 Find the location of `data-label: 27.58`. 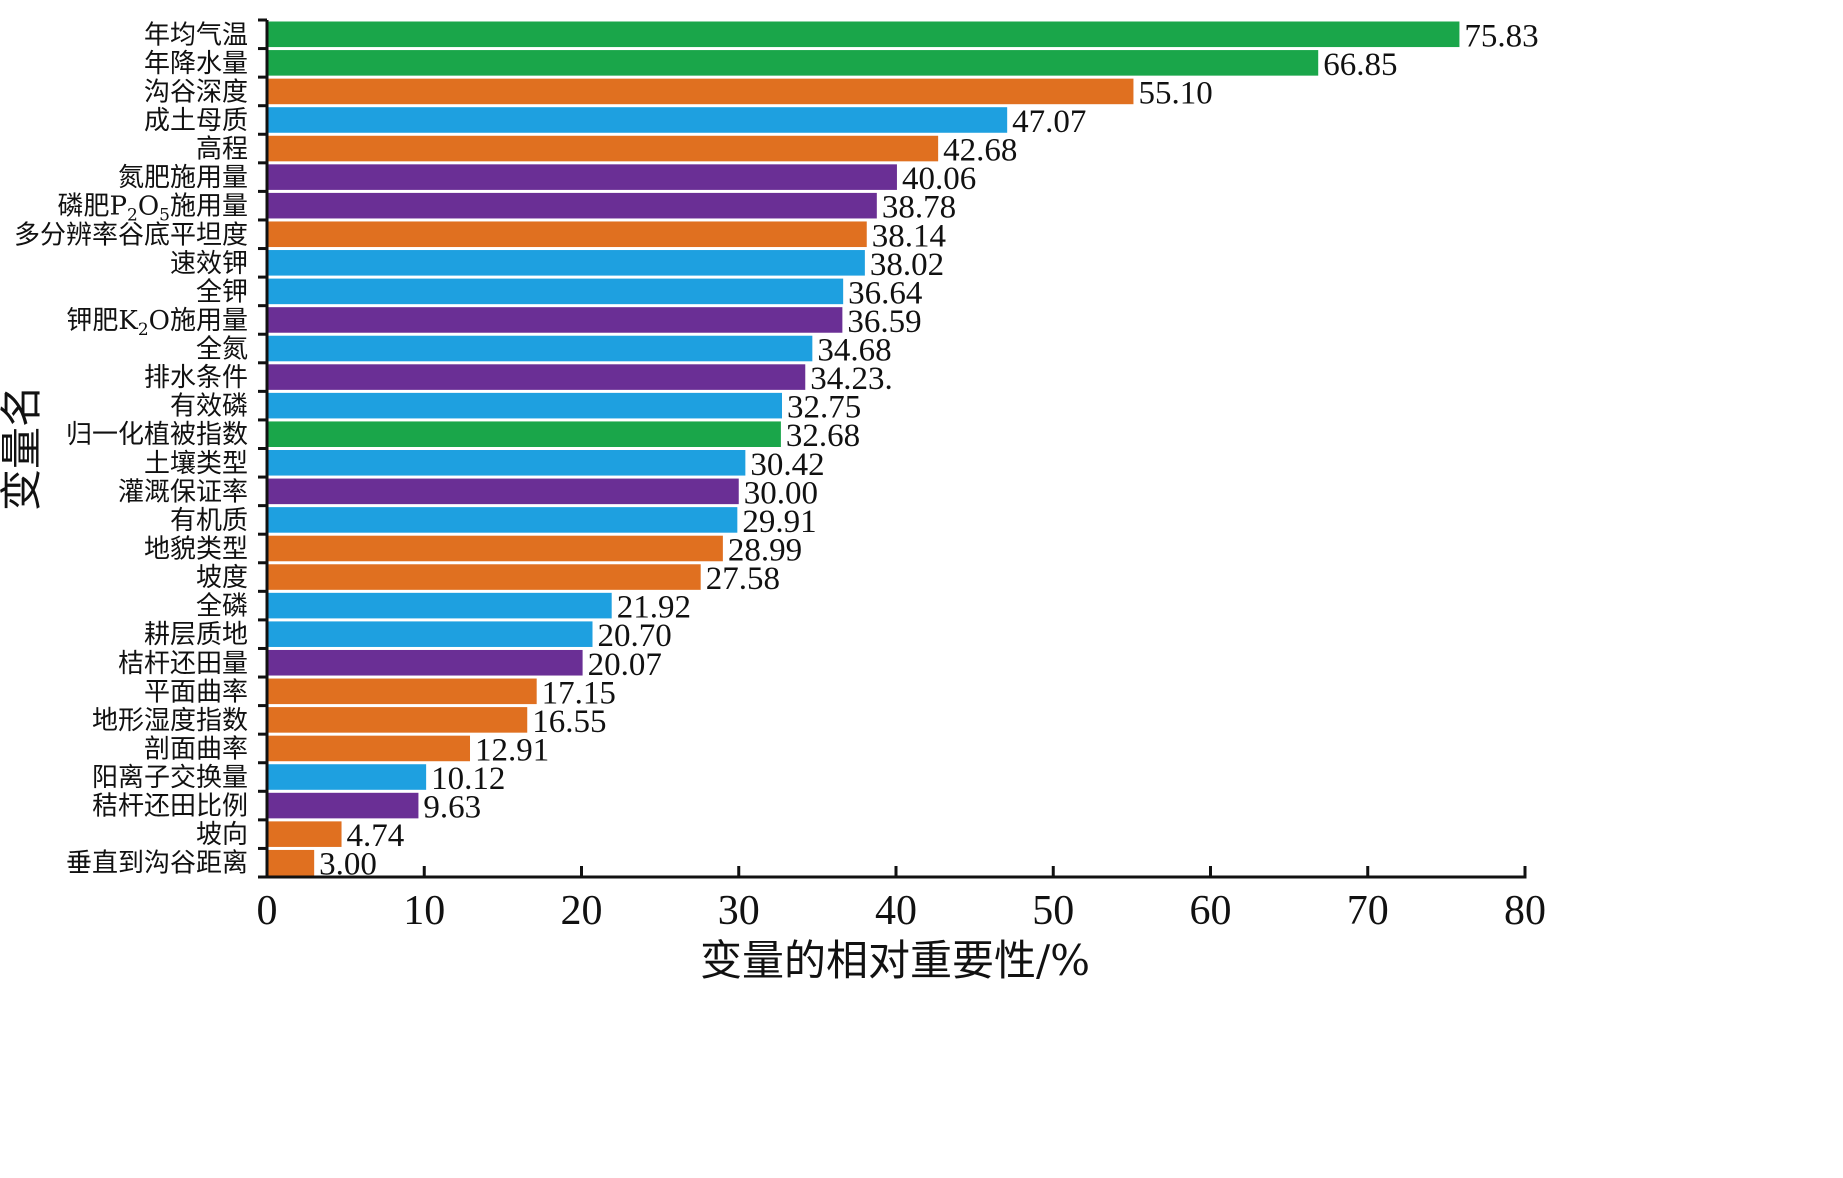

data-label: 27.58 is located at coordinates (743, 579).